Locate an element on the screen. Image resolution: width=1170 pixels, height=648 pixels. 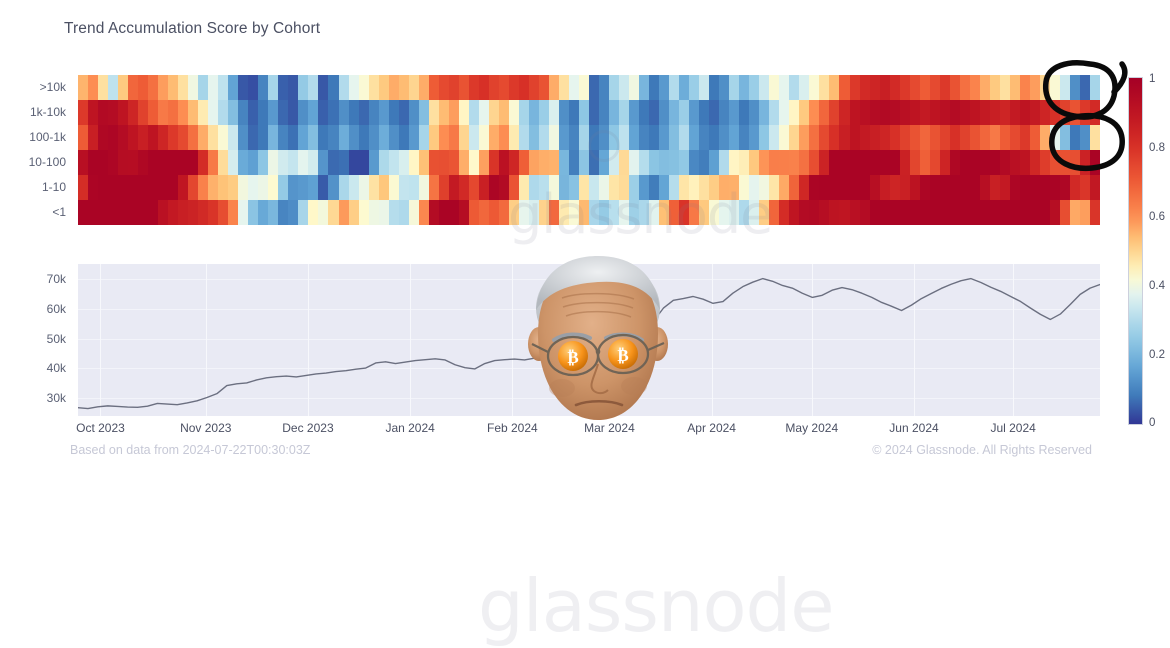
colorbar: 1 0.8 0.6 0.4 0.2 0 is located at coordinates (1148, 251).